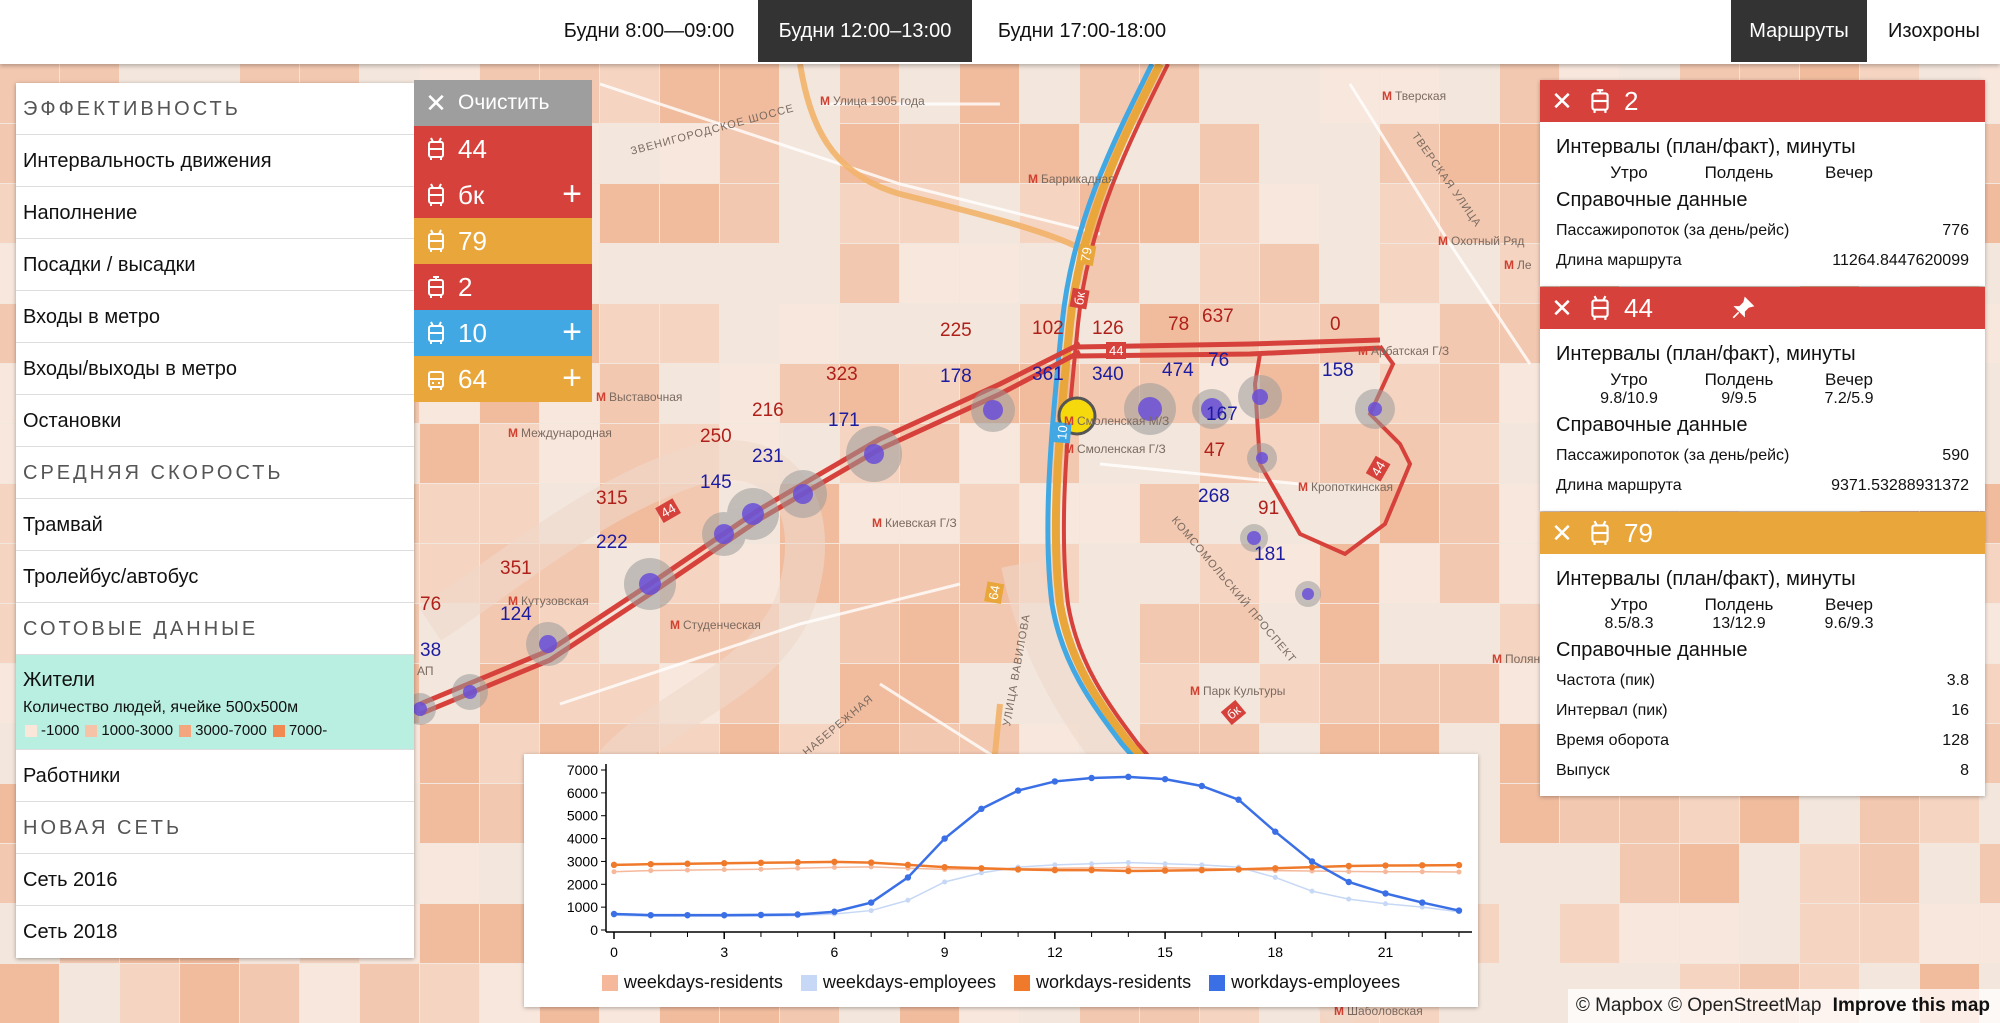 The height and width of the screenshot is (1023, 2000). What do you see at coordinates (503, 287) in the screenshot?
I see `route-row-4: 2` at bounding box center [503, 287].